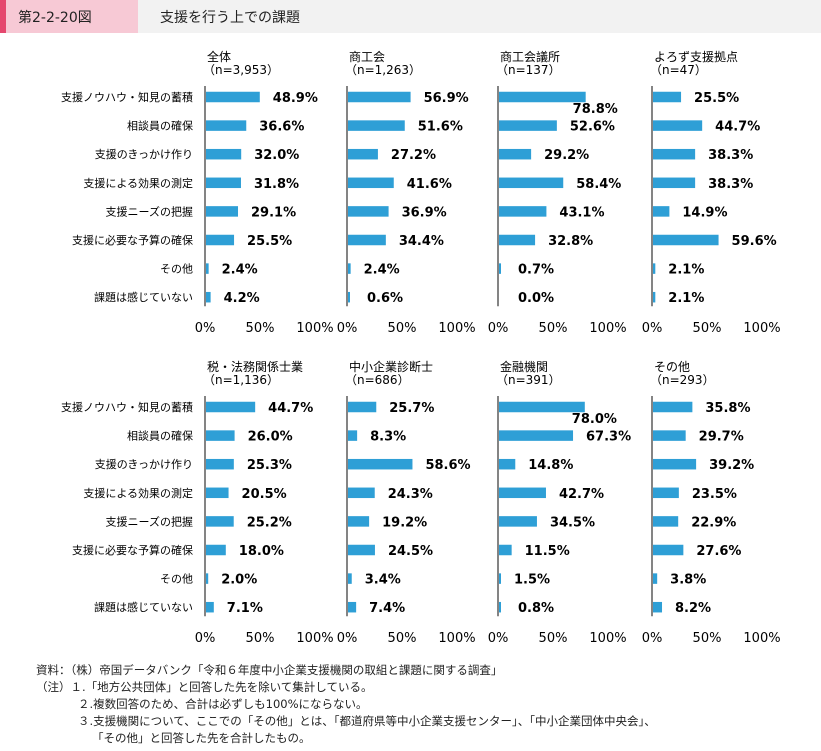 This screenshot has width=821, height=751. What do you see at coordinates (276, 184) in the screenshot?
I see `data-label: 31.8%` at bounding box center [276, 184].